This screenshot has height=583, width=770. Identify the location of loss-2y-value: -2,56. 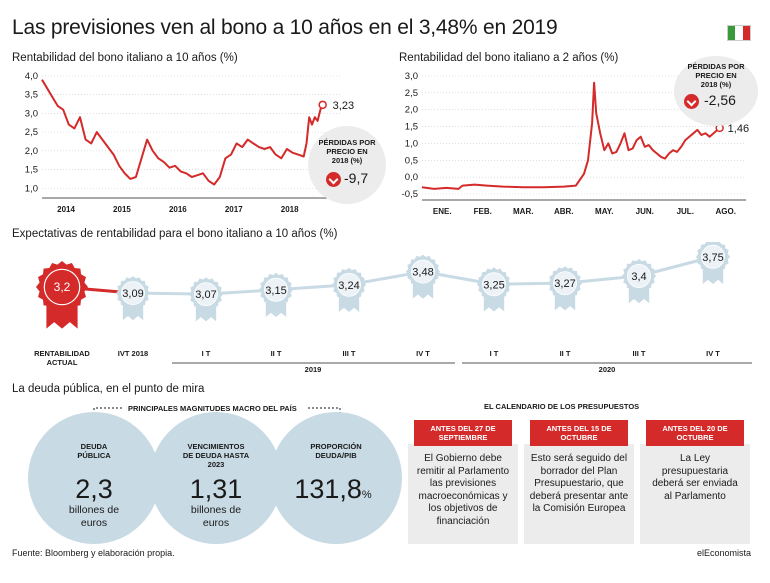
(720, 100).